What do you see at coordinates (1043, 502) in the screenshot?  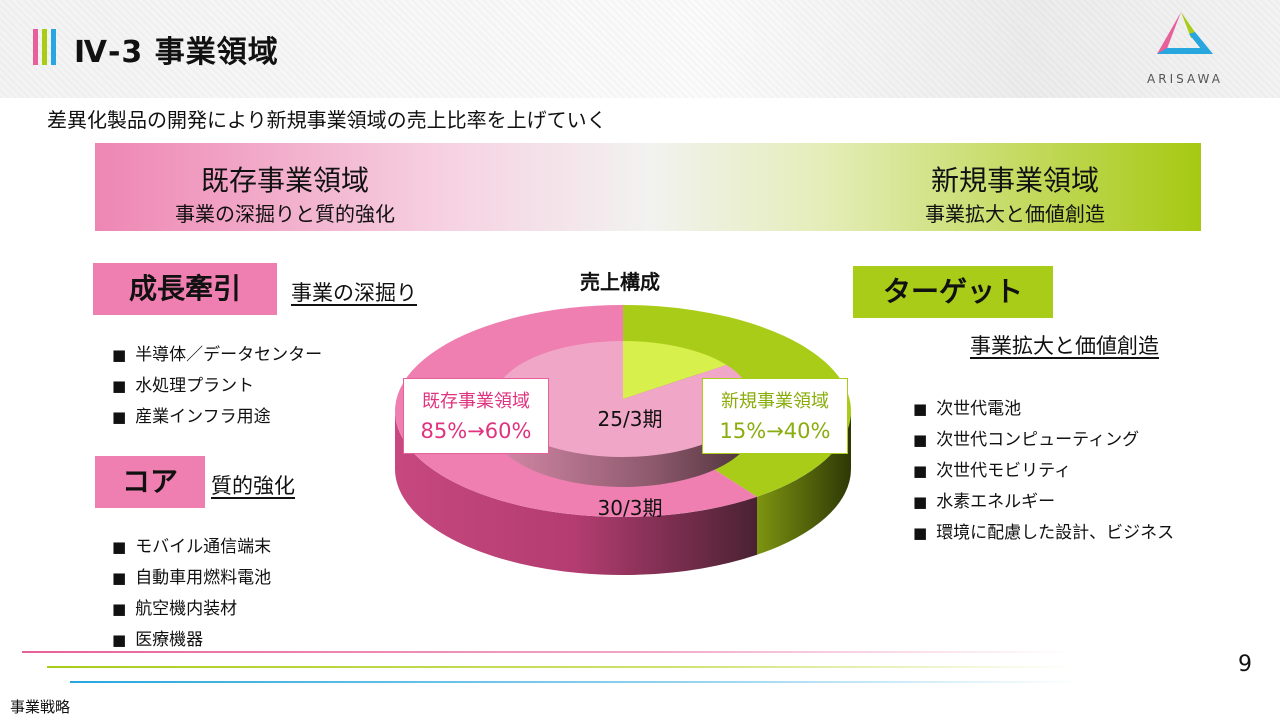 I see `list-item: 水素エネルギー` at bounding box center [1043, 502].